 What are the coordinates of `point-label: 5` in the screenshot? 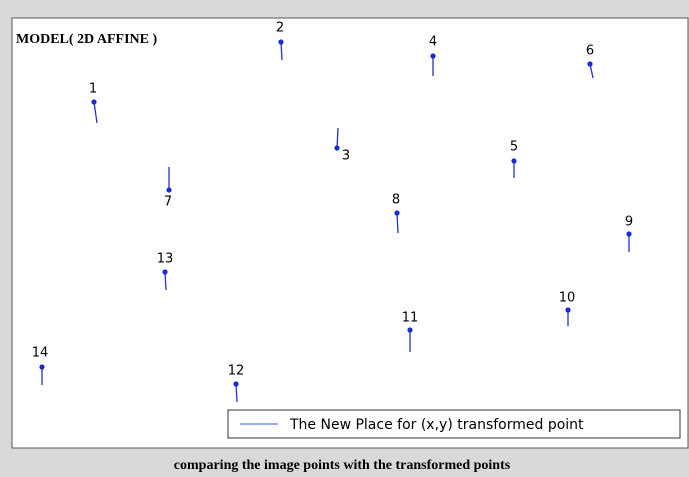 It's located at (514, 147).